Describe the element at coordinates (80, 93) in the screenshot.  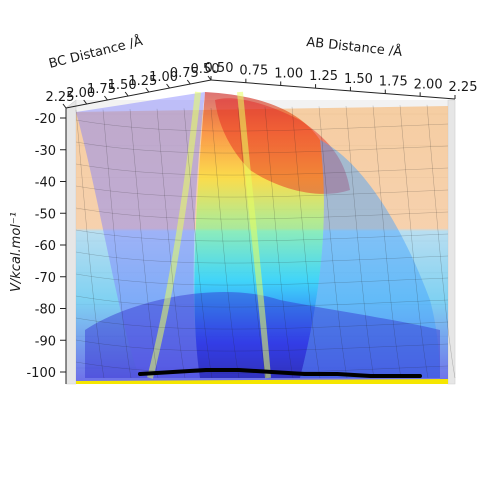
I see `y-tick-label: 2.00` at that location.